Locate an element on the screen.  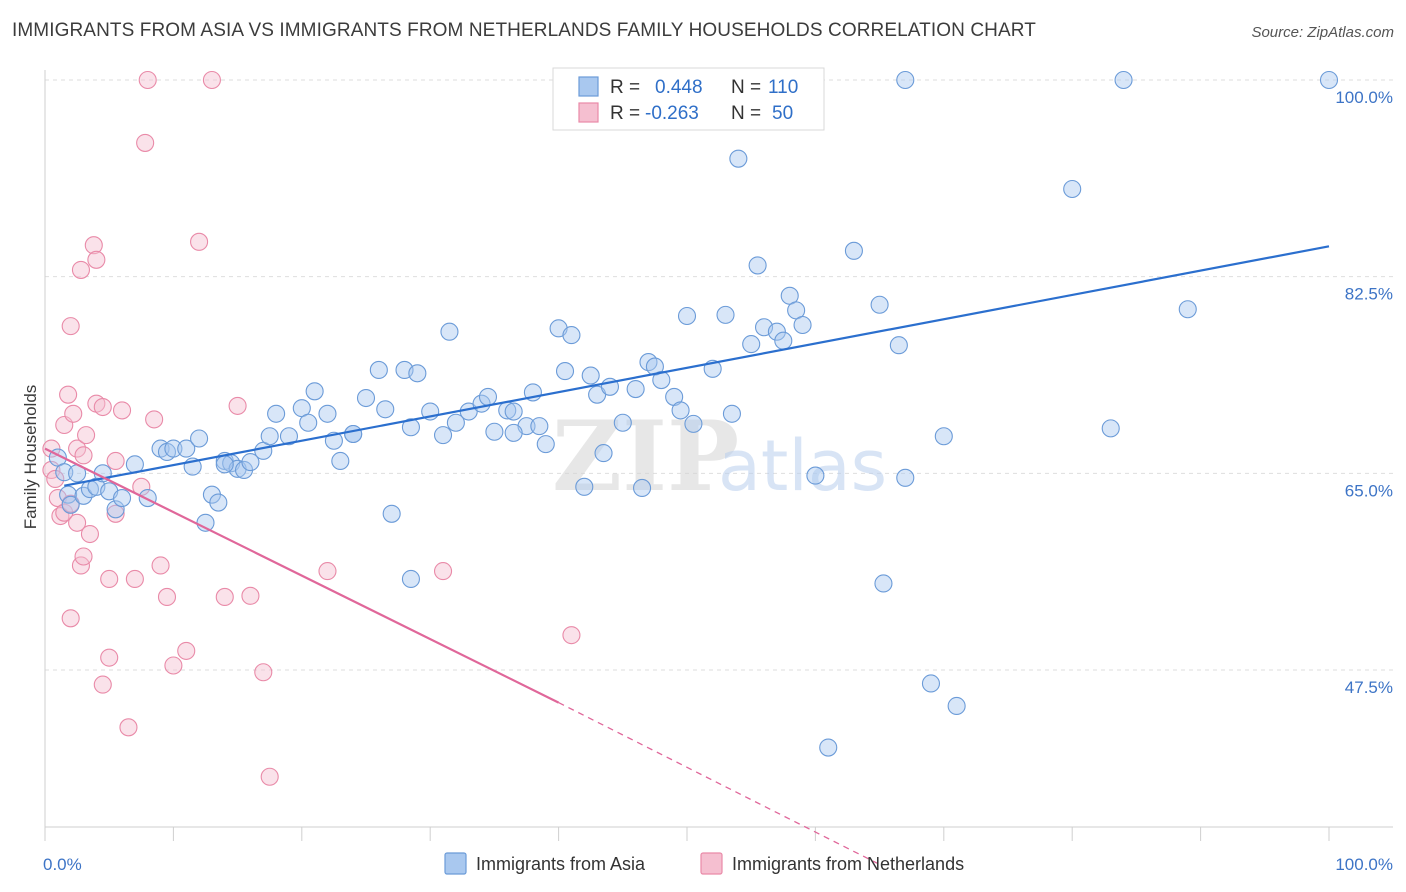
netherlands-trend-extension is located at coordinates (719, 783).